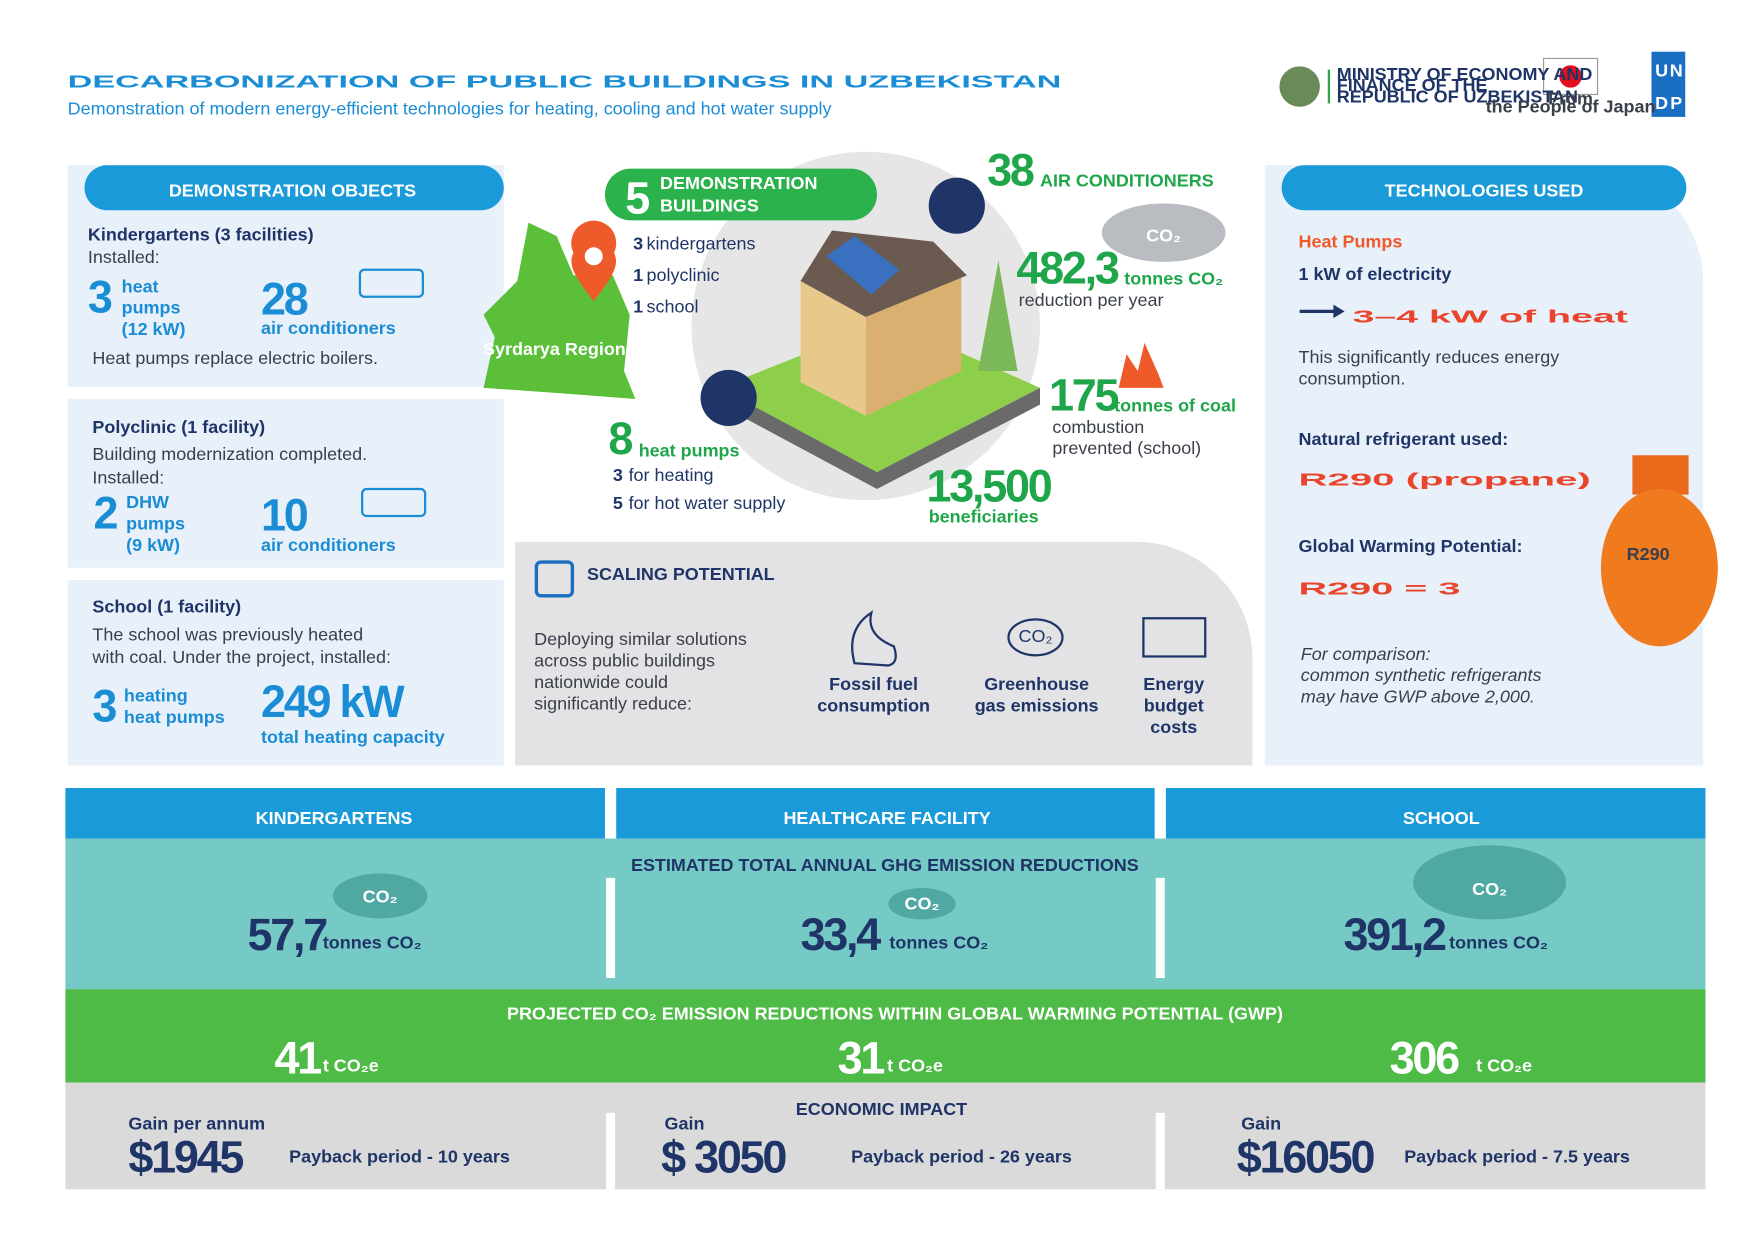 This screenshot has width=1754, height=1241. What do you see at coordinates (1098, 427) in the screenshot?
I see `text: combustion` at bounding box center [1098, 427].